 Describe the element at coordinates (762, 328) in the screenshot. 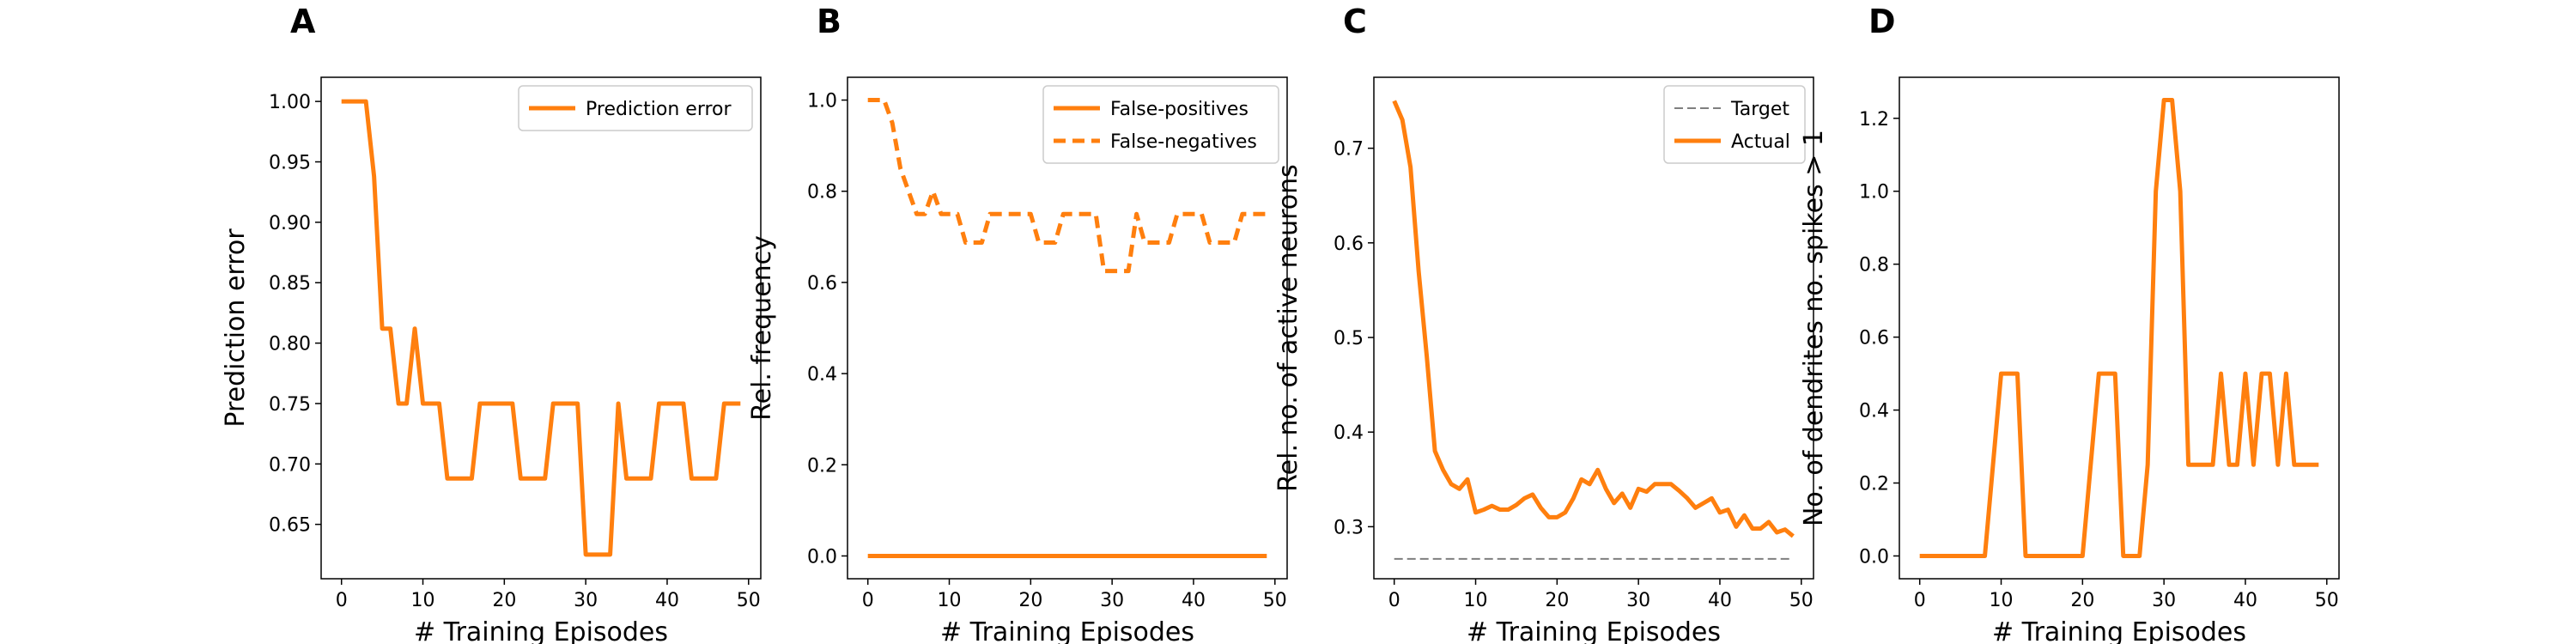

I see `y-axis-label: Rel. frequency` at that location.